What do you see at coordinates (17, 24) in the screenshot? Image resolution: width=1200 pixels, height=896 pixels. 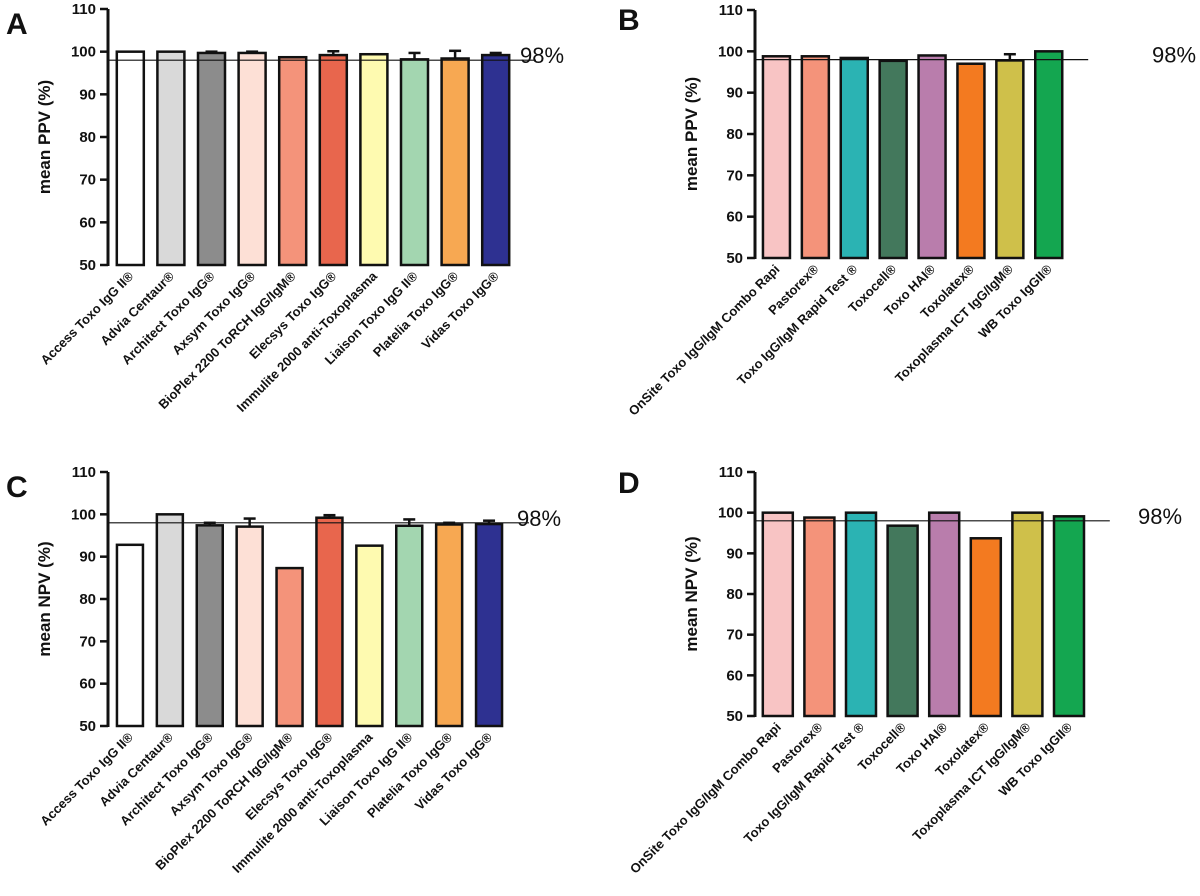 I see `panel-letter: A` at bounding box center [17, 24].